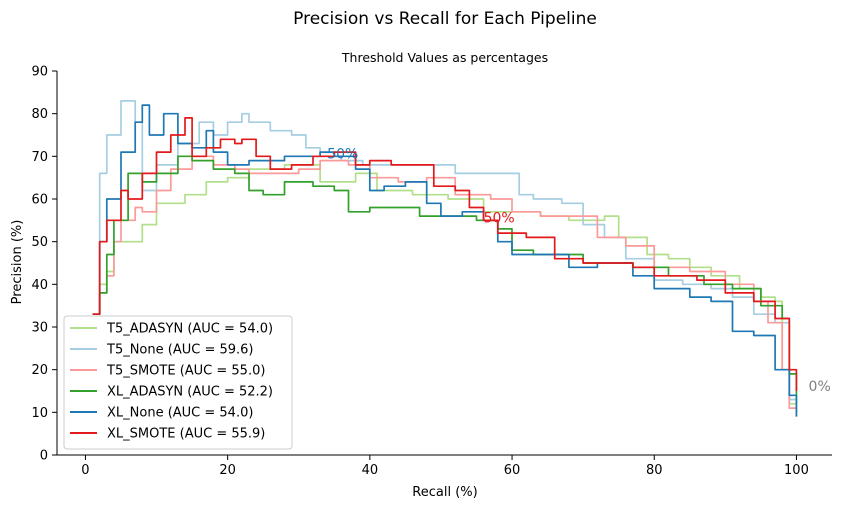 The height and width of the screenshot is (508, 841). What do you see at coordinates (445, 19) in the screenshot?
I see `chart-title: Precision vs Recall for Each Pipeline` at bounding box center [445, 19].